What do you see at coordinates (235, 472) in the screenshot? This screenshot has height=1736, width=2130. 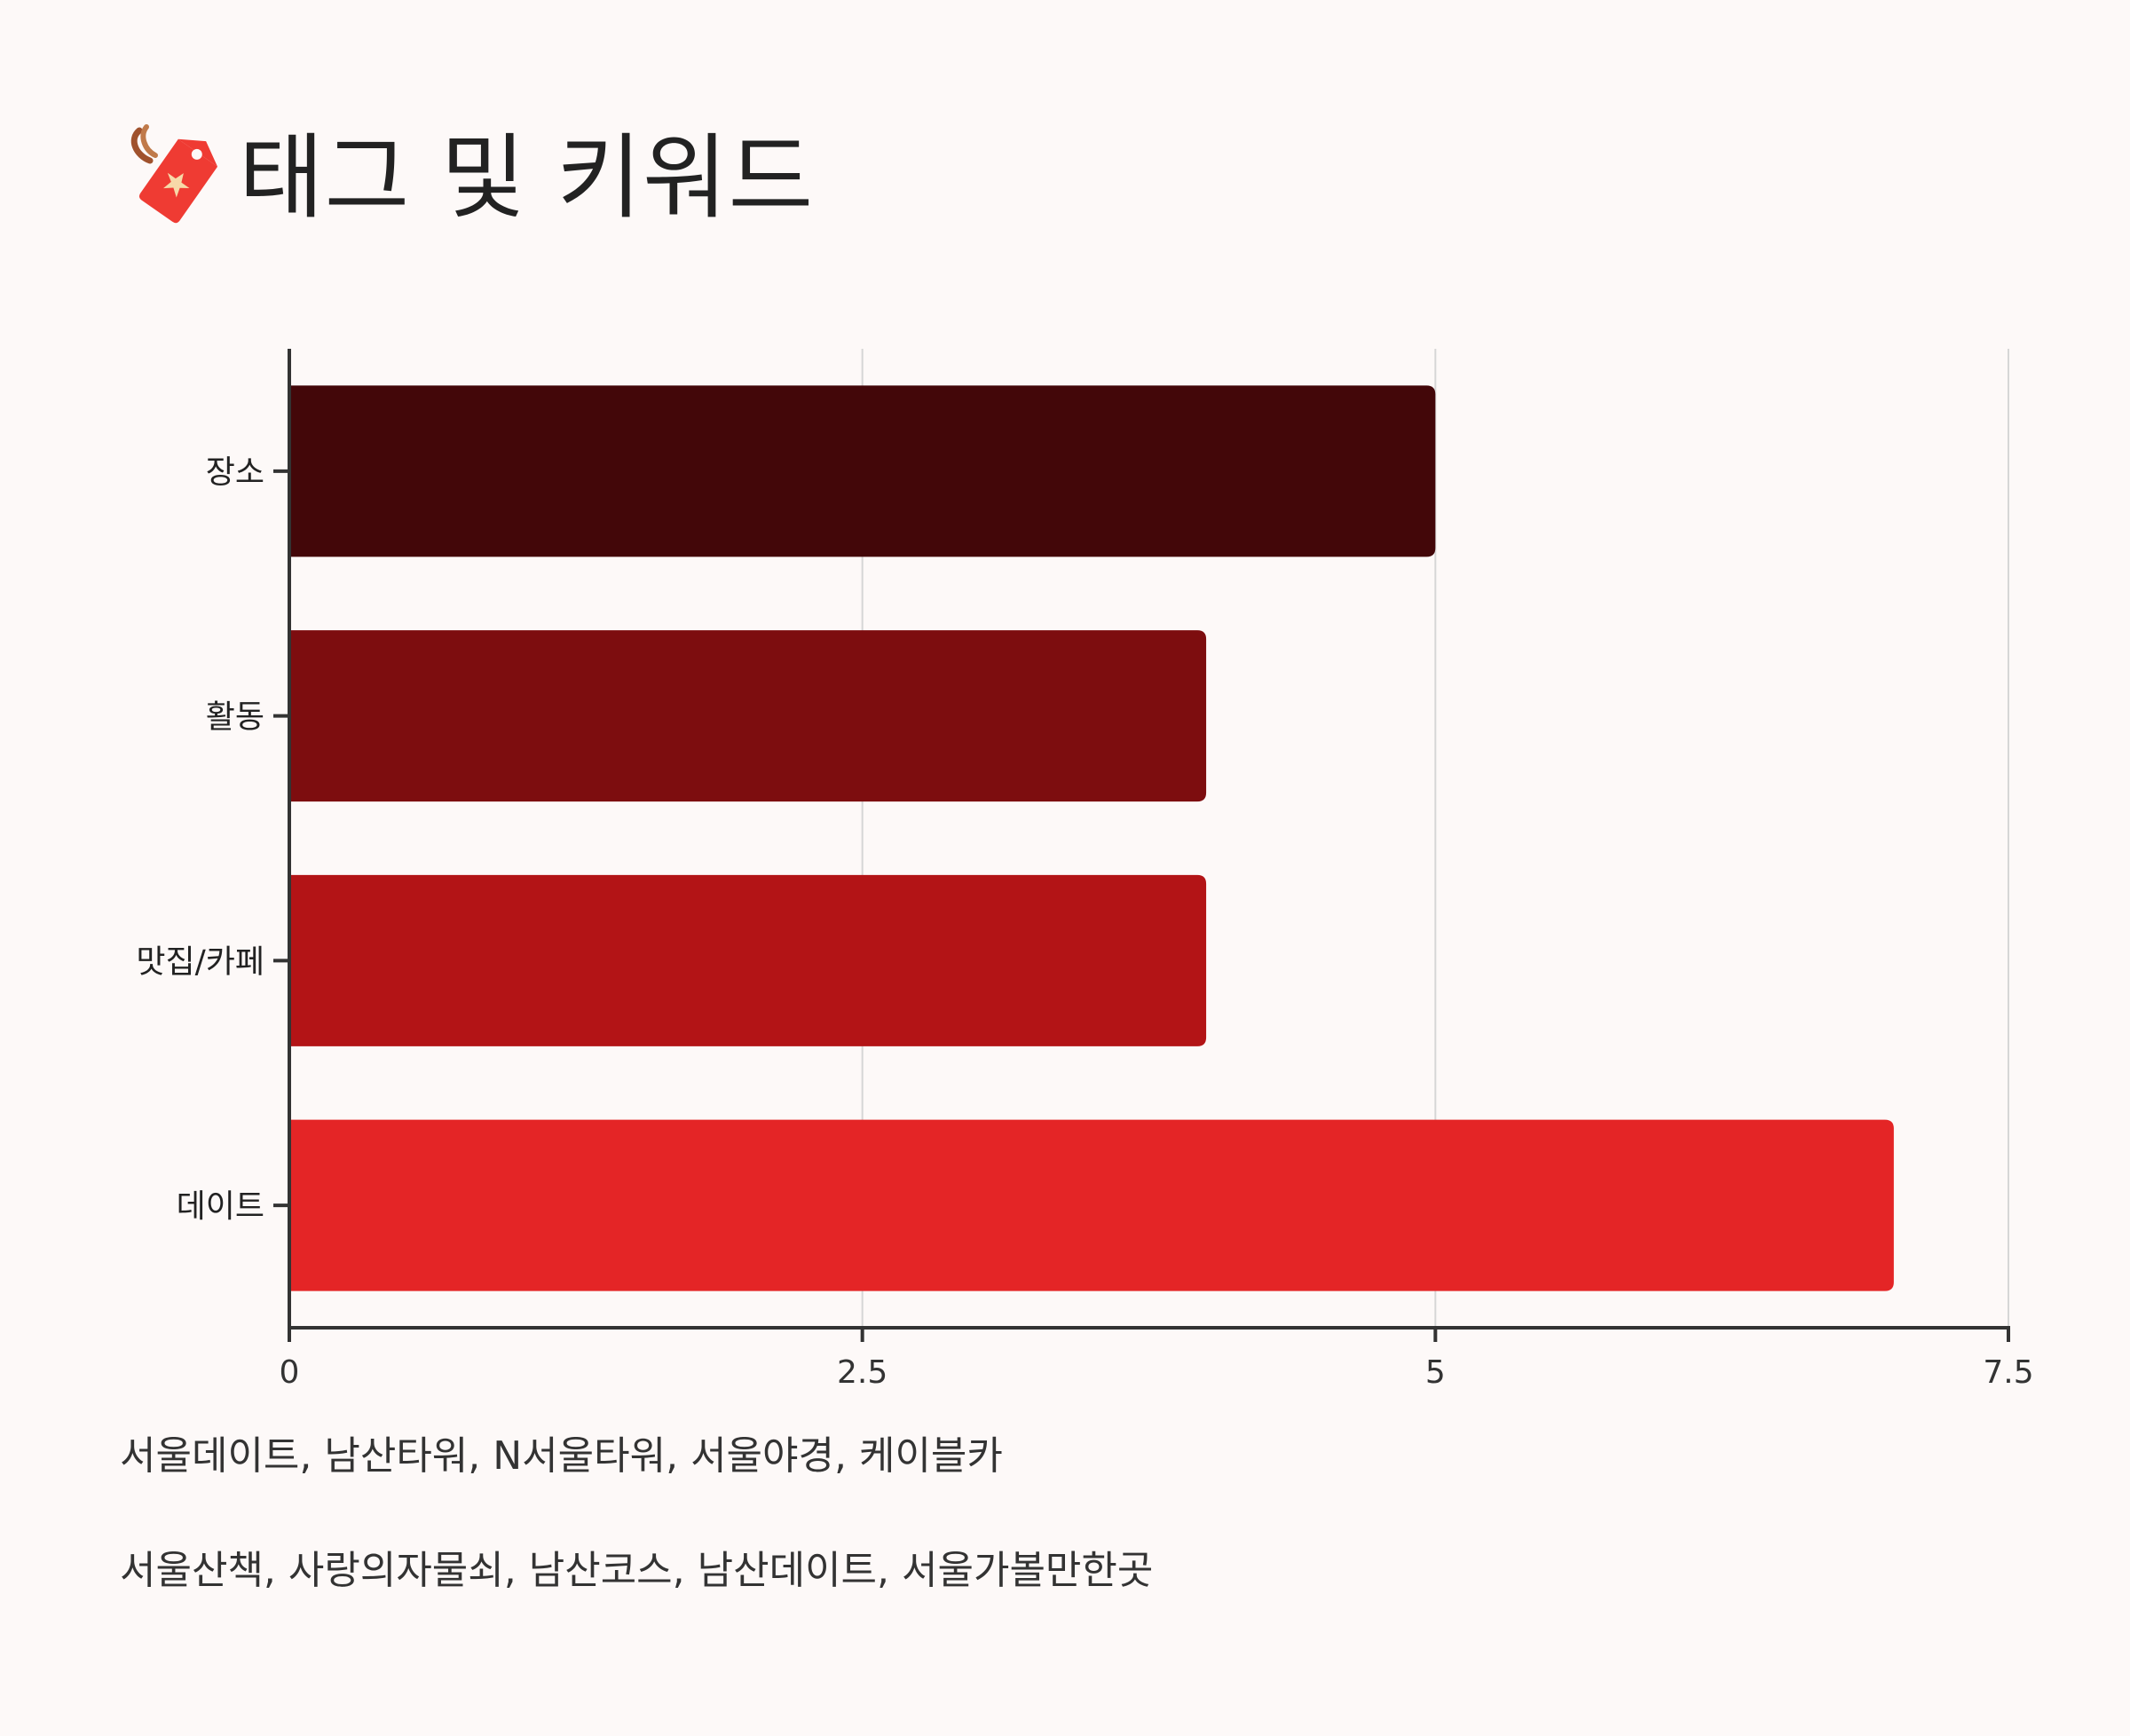 I see `category-label-0: 장소` at bounding box center [235, 472].